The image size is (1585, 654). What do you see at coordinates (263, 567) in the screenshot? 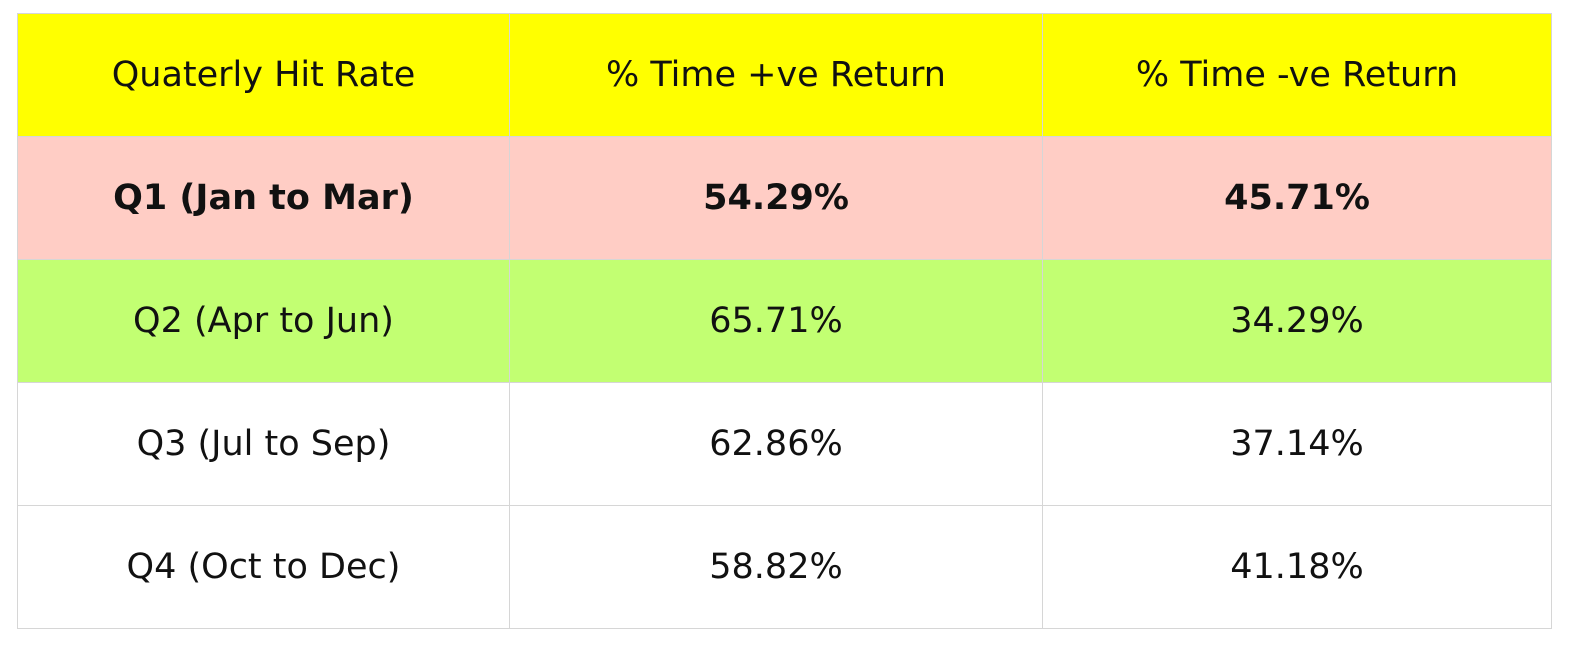
I see `quarter-cell: Q4 (Oct to Dec)` at bounding box center [263, 567].